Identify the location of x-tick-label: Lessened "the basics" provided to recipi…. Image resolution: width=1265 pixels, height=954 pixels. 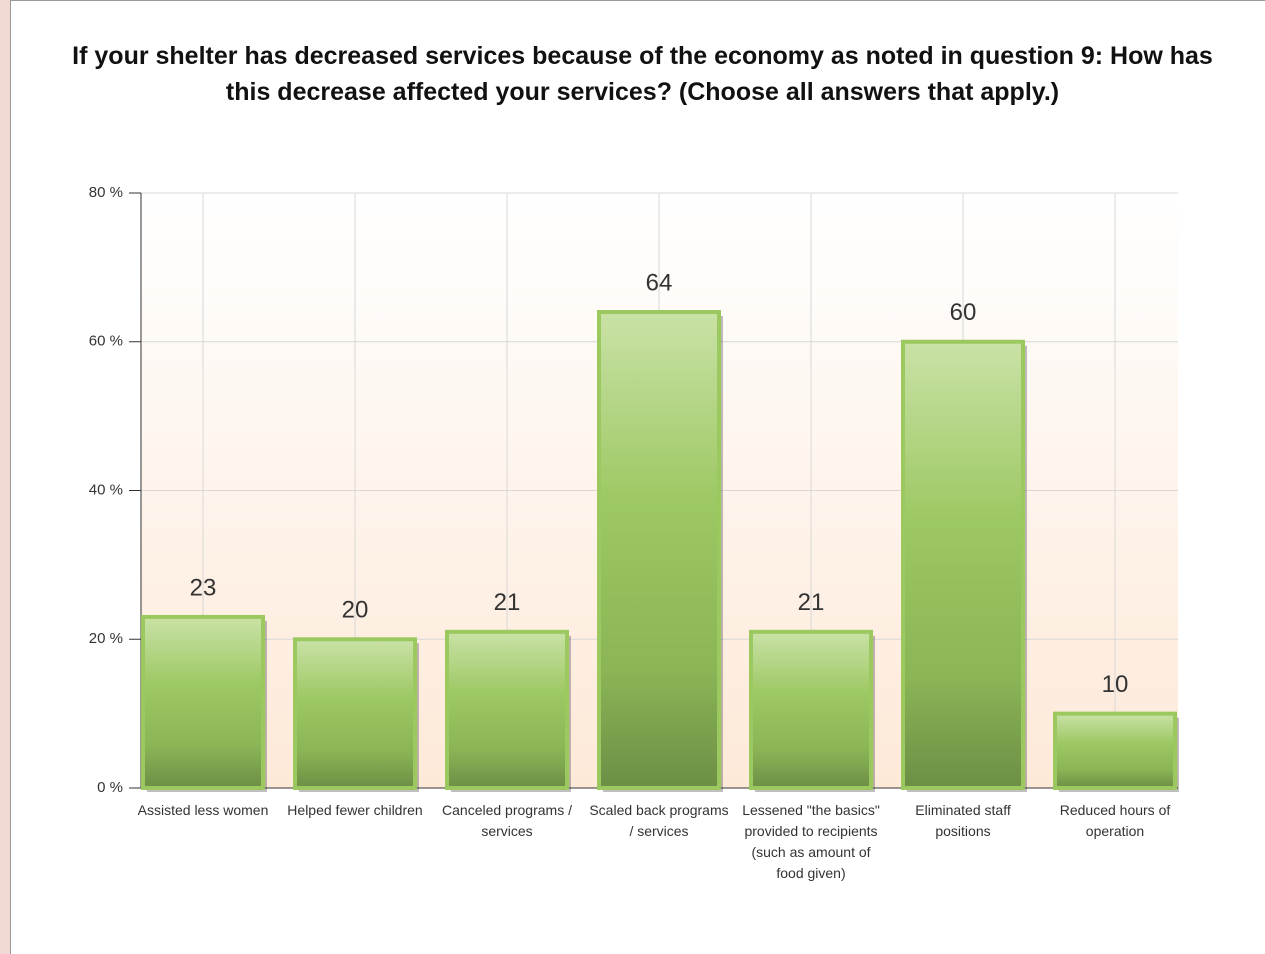
(811, 841).